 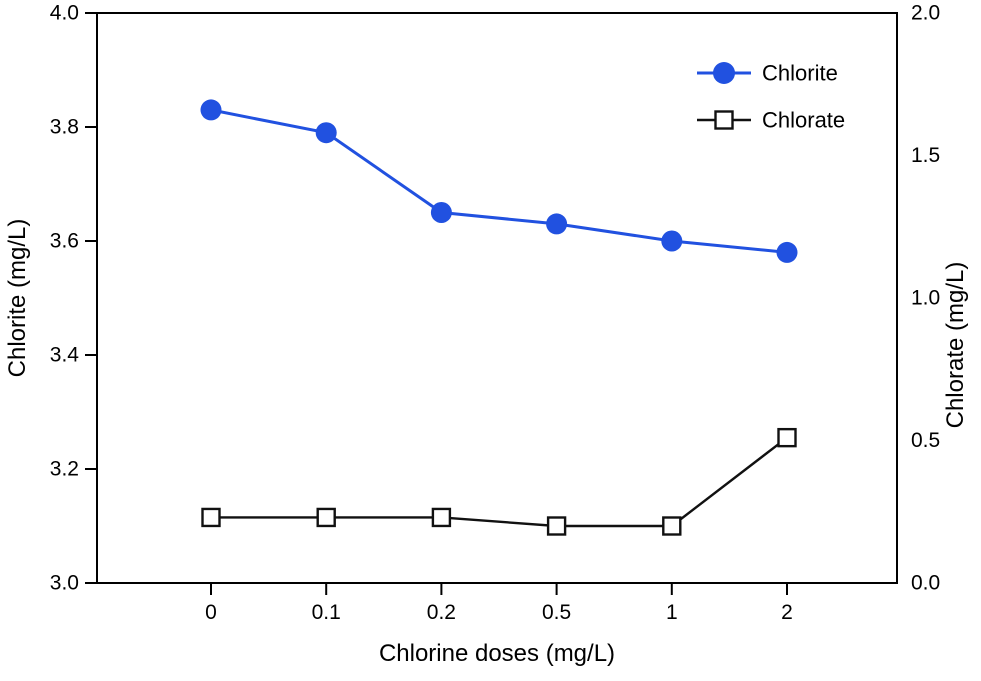 What do you see at coordinates (499, 482) in the screenshot?
I see `series-line-chlorate` at bounding box center [499, 482].